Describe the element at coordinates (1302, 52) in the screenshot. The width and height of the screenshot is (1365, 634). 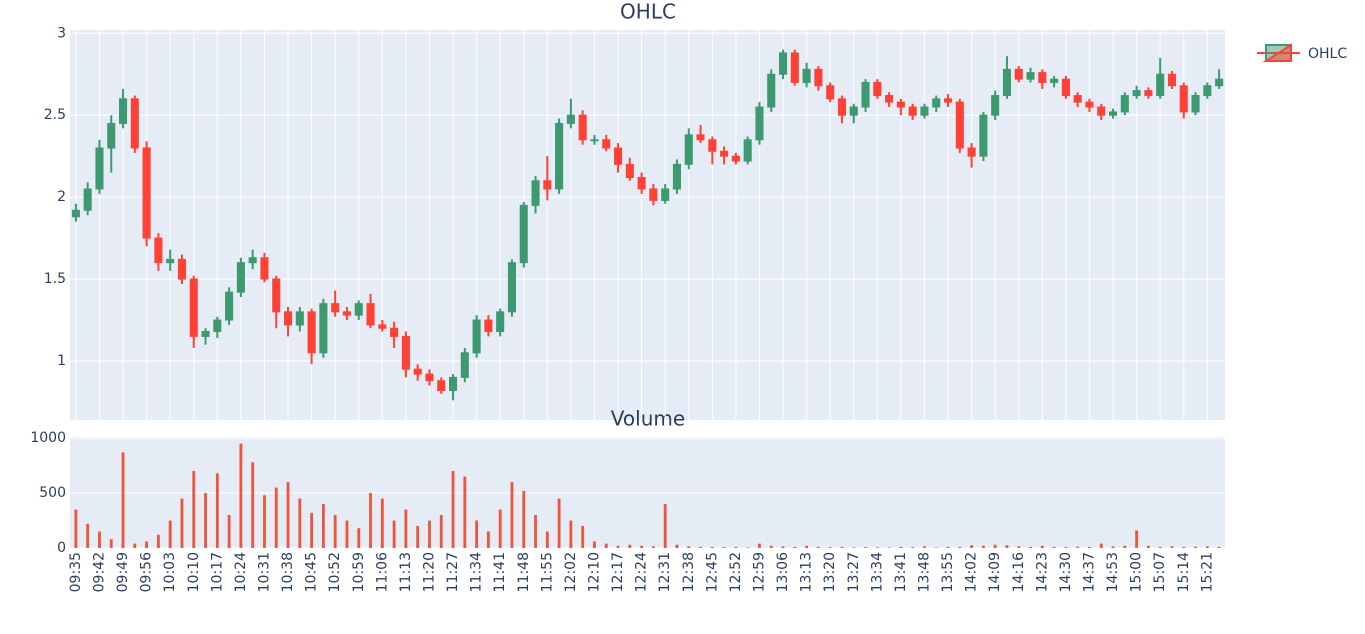
I see `legend: OHLC` at that location.